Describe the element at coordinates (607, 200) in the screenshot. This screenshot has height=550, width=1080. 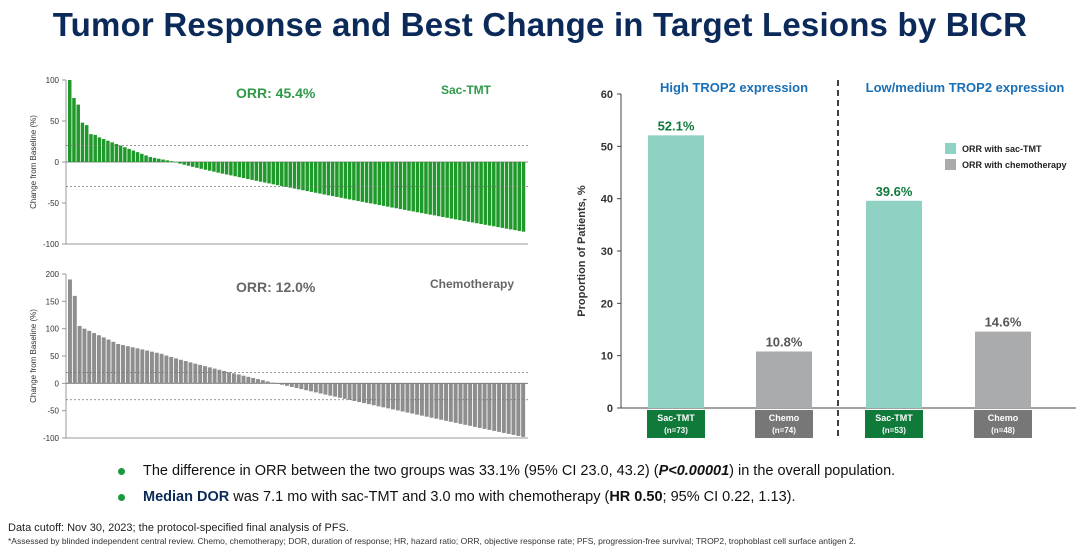
I see `y-tick-label: 40` at that location.